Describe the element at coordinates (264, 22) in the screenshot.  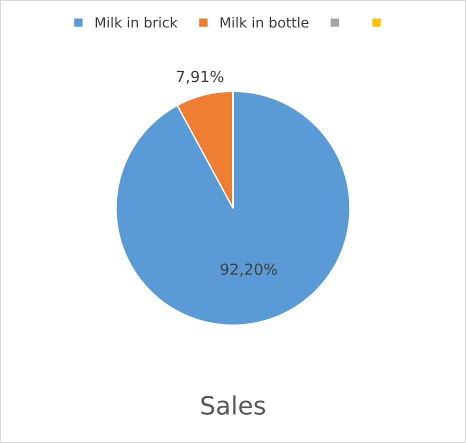
I see `legend-label: Milk in bottle` at that location.